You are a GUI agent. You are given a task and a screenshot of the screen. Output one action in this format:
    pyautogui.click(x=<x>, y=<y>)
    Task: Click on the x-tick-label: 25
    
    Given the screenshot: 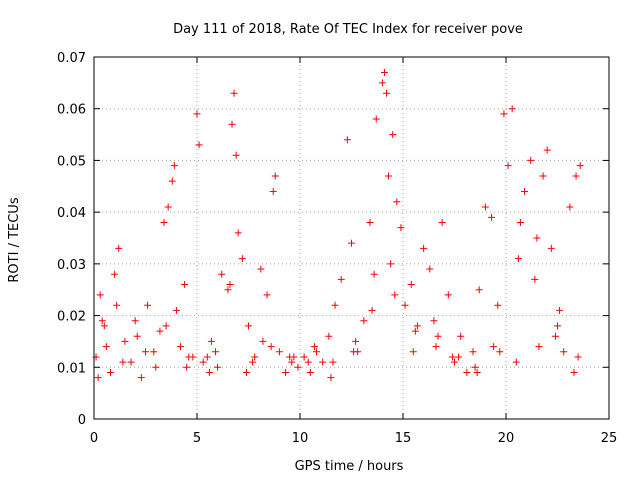 What is the action you would take?
    pyautogui.click(x=609, y=438)
    